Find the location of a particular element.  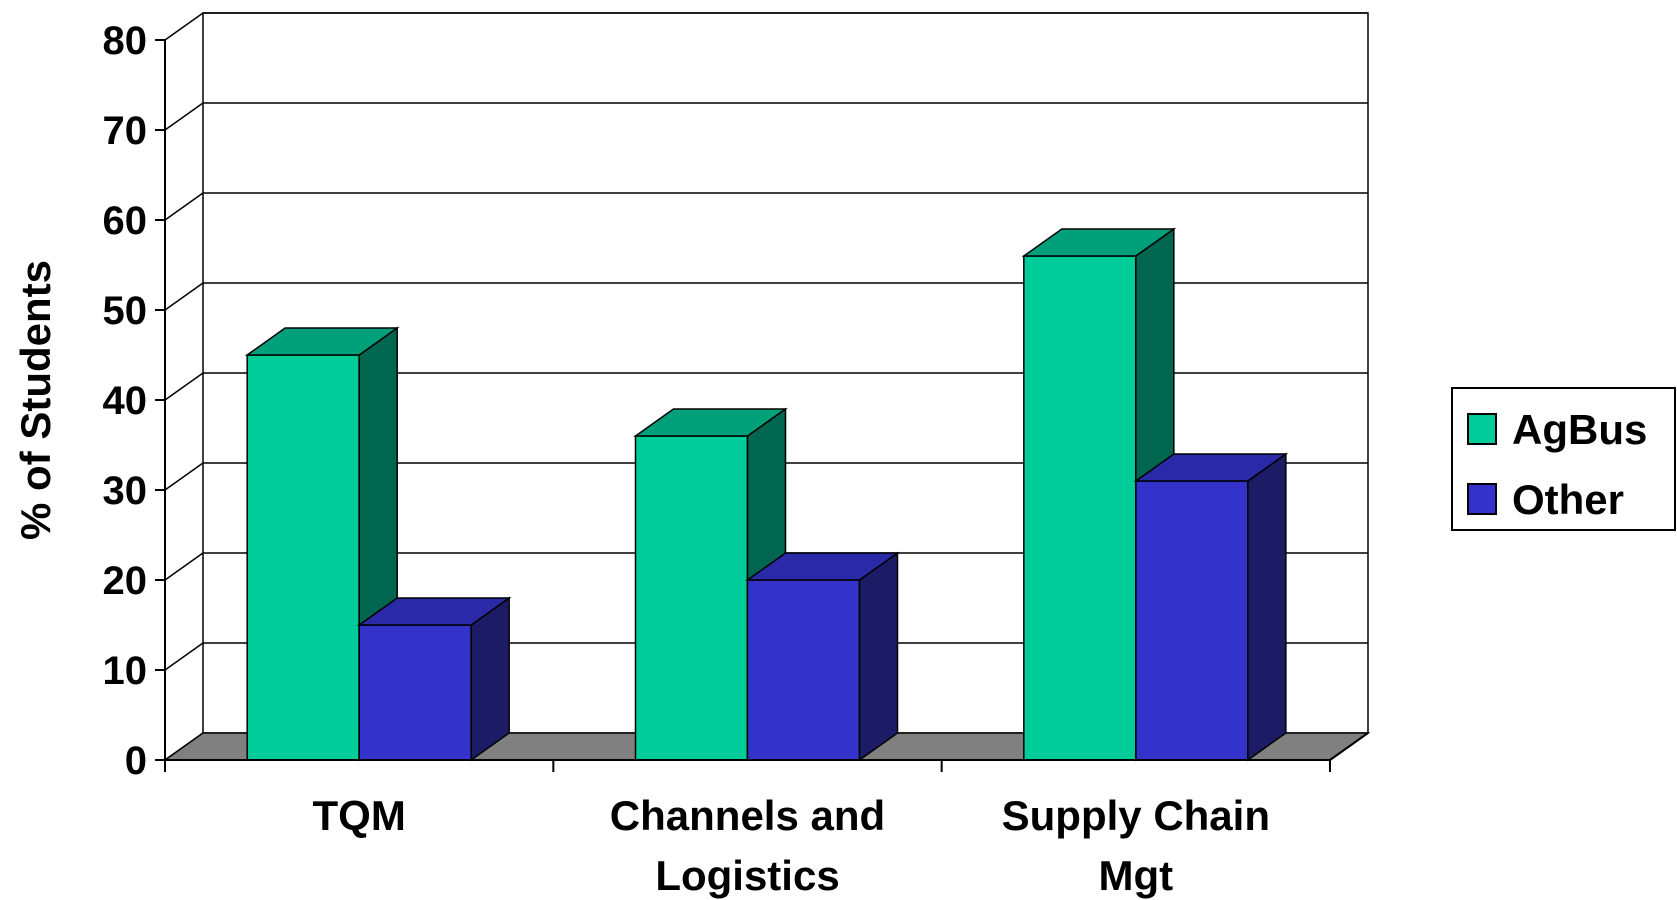

legend-label-other: Other is located at coordinates (1568, 499).